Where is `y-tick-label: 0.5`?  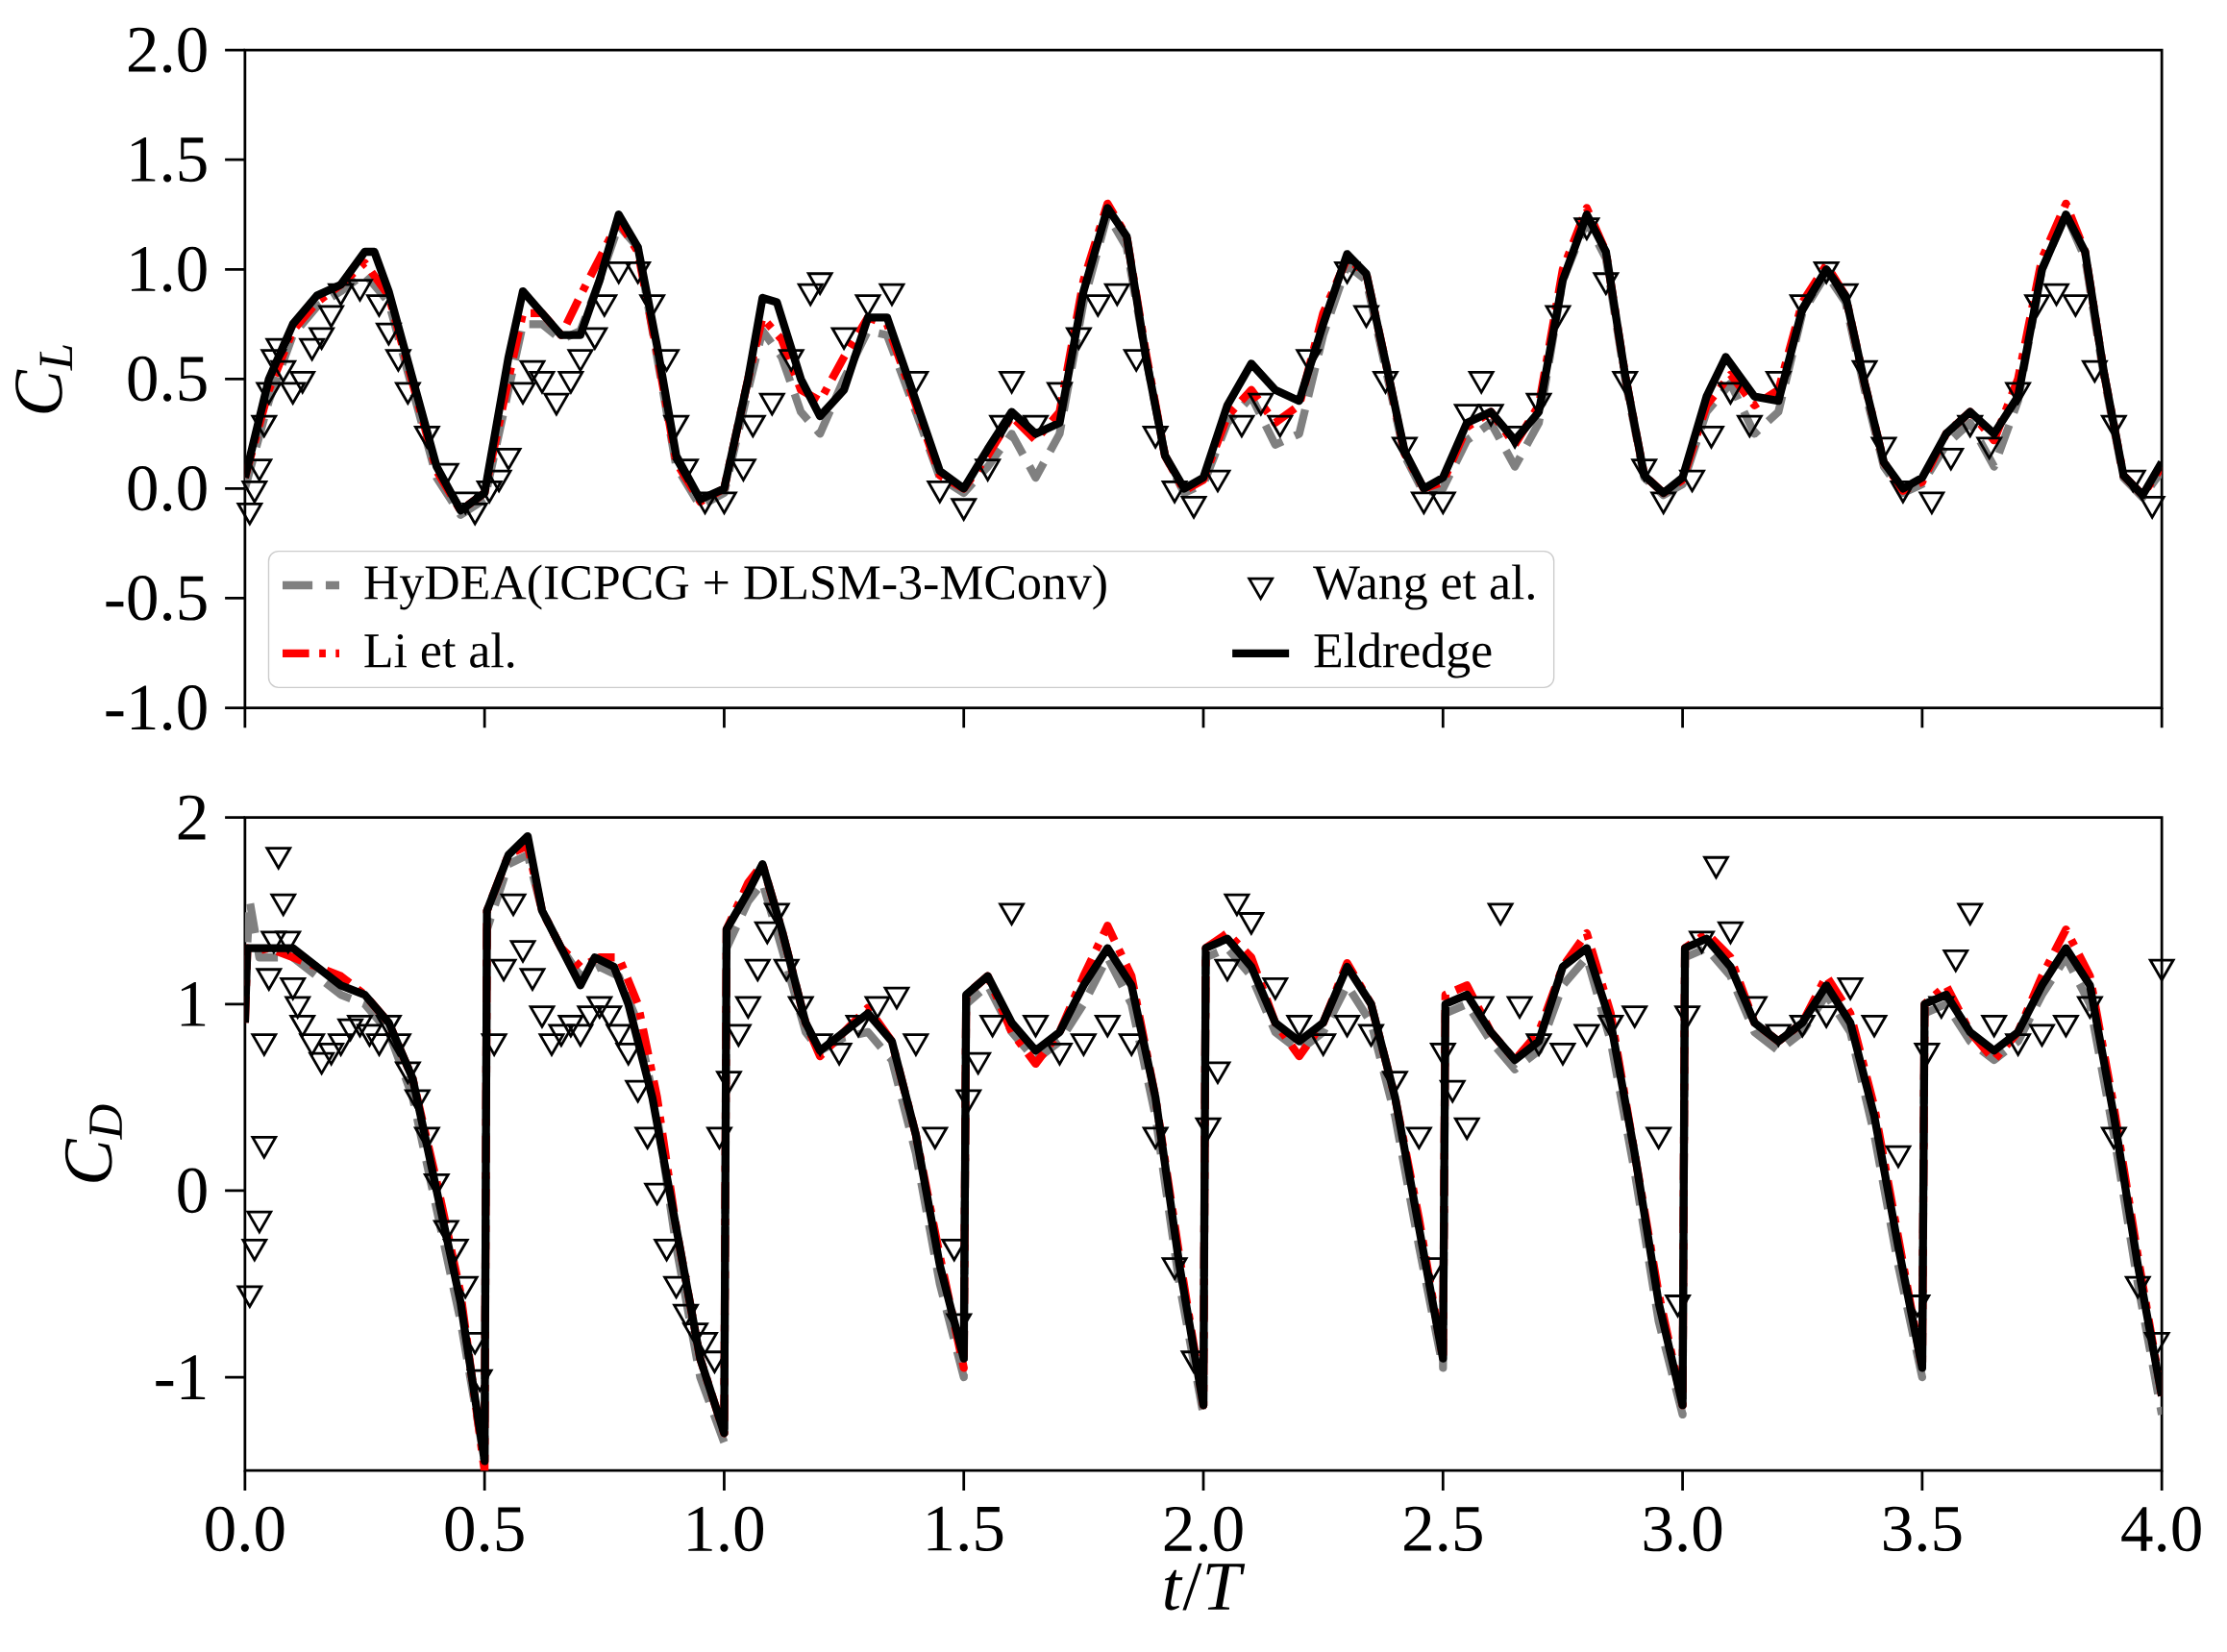
y-tick-label: 0.5 is located at coordinates (167, 379).